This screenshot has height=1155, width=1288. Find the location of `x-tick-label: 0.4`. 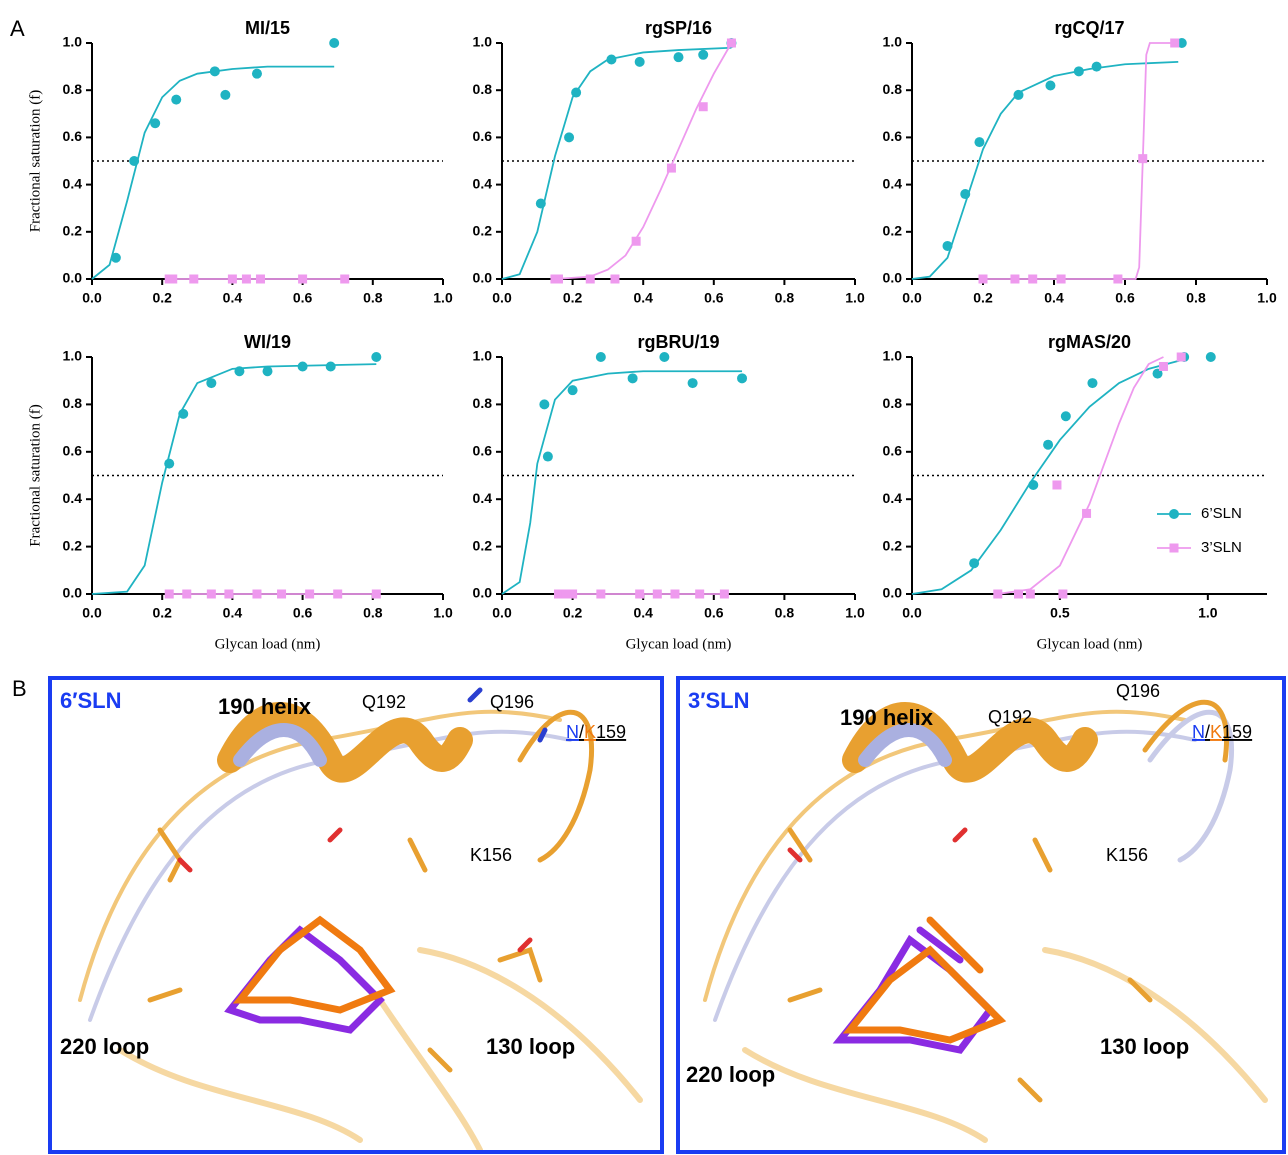

x-tick-label: 0.4 is located at coordinates (643, 298).